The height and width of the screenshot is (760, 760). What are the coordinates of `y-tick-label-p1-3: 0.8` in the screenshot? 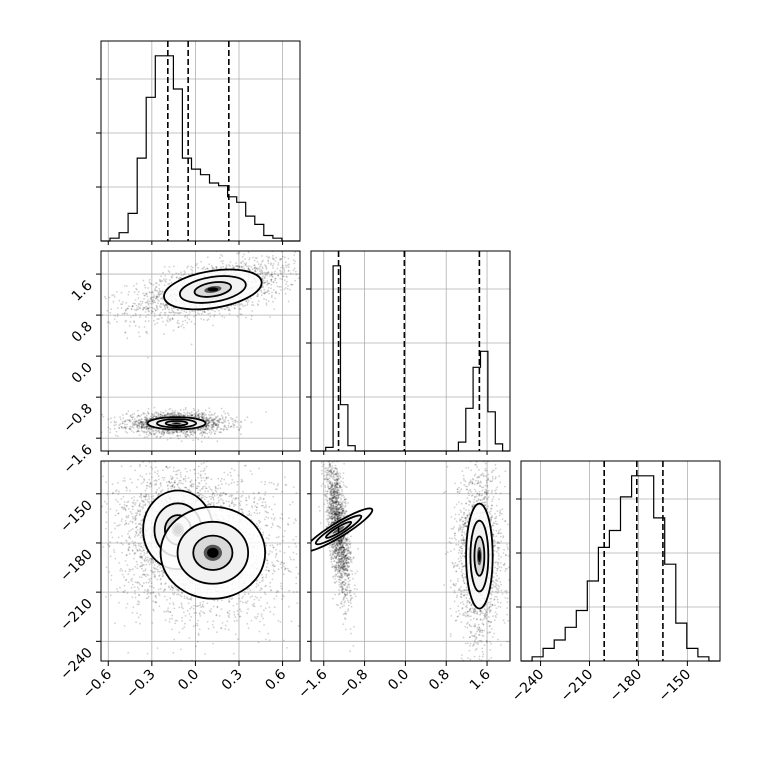 It's located at (82, 332).